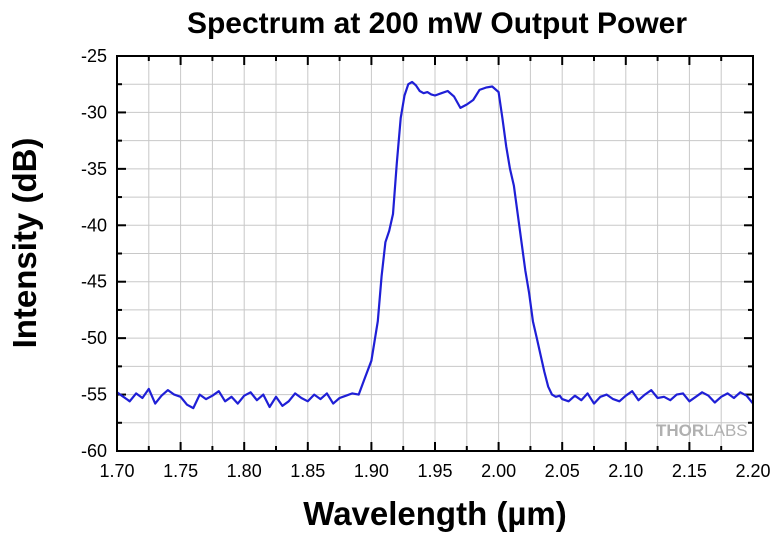 This screenshot has width=780, height=533. What do you see at coordinates (94, 56) in the screenshot?
I see `y-tick-label: -25` at bounding box center [94, 56].